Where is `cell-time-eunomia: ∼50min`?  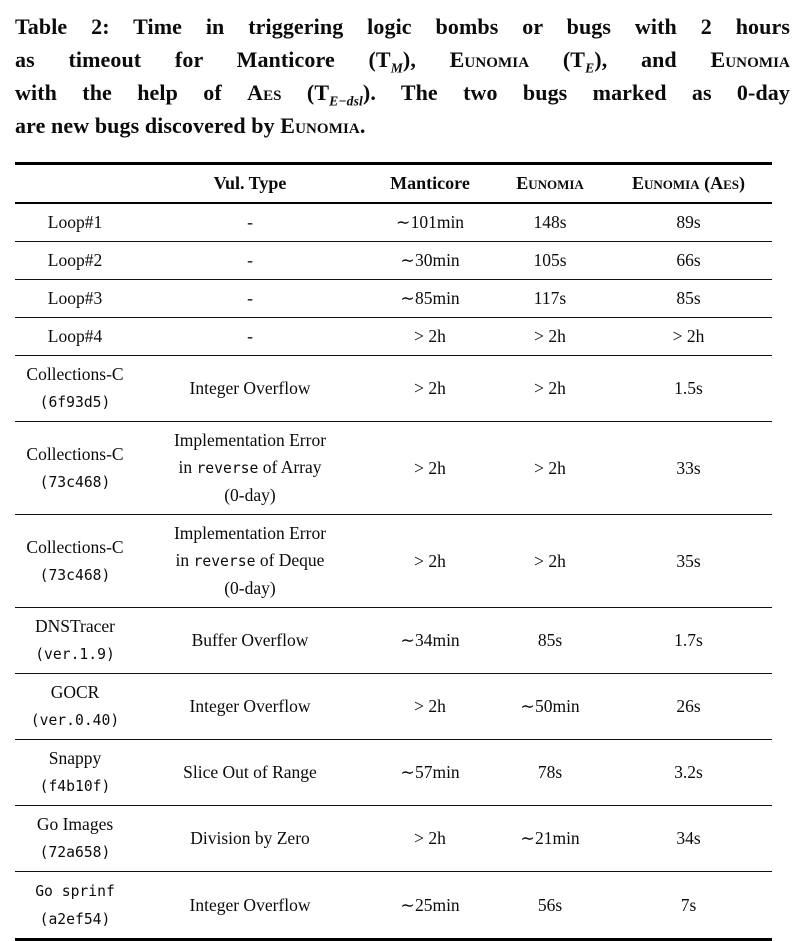
cell-time-eunomia: ∼50min is located at coordinates (550, 706).